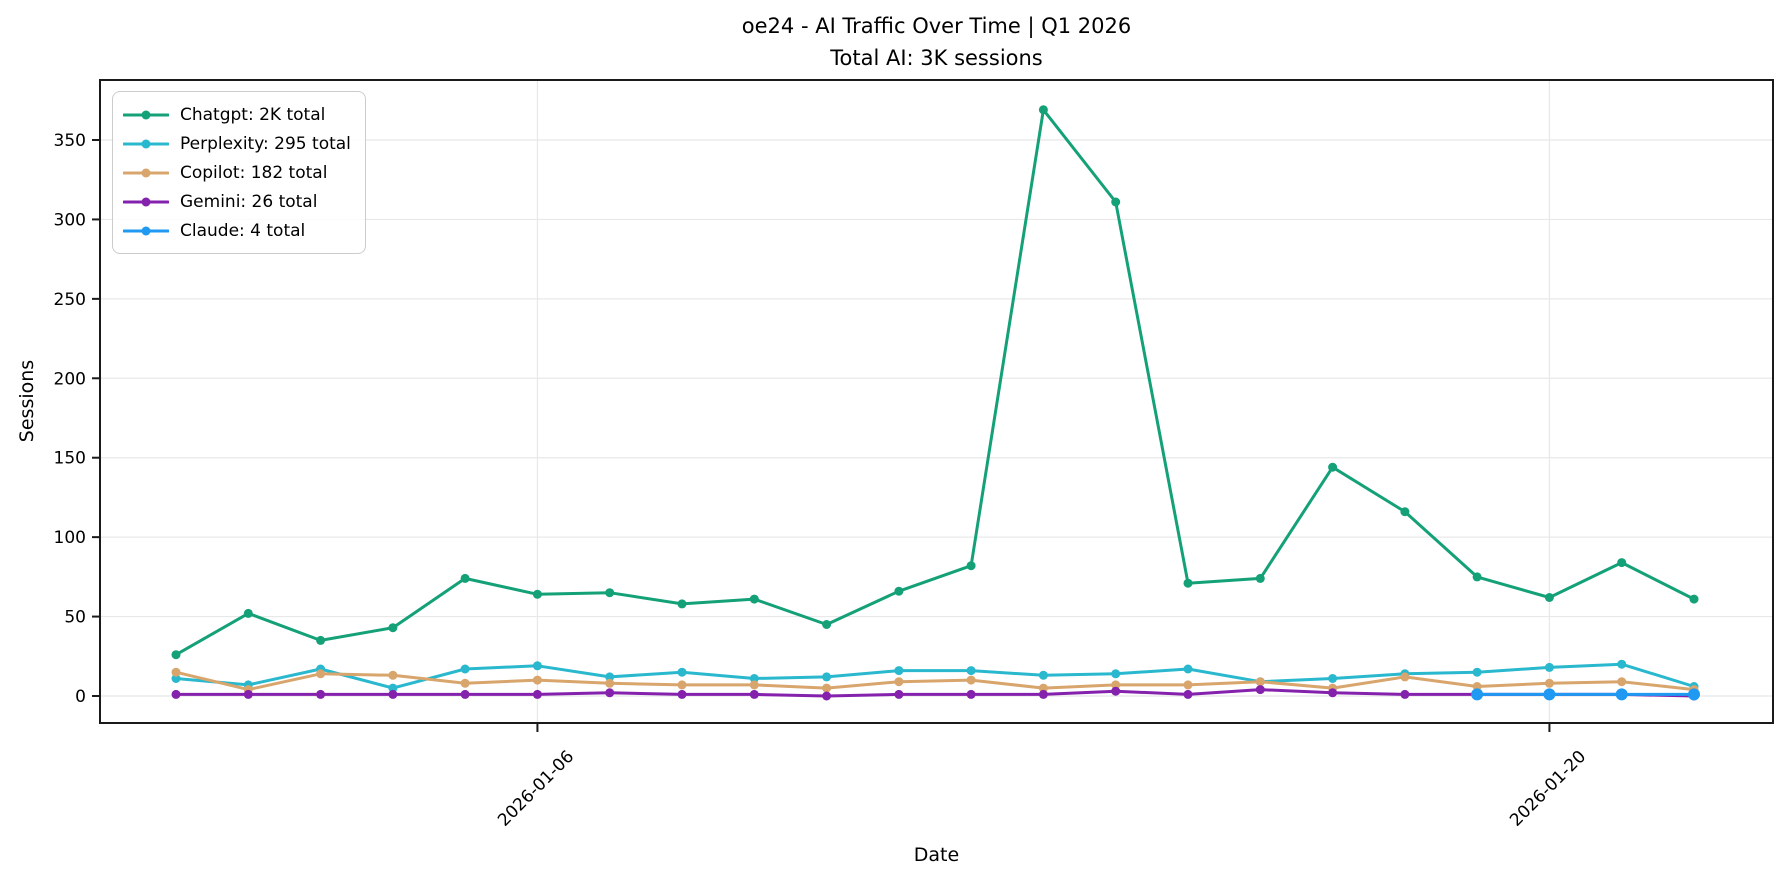 Image resolution: width=1785 pixels, height=884 pixels. Describe the element at coordinates (936, 58) in the screenshot. I see `chart-subtitle: Total AI: 3K sessions` at that location.